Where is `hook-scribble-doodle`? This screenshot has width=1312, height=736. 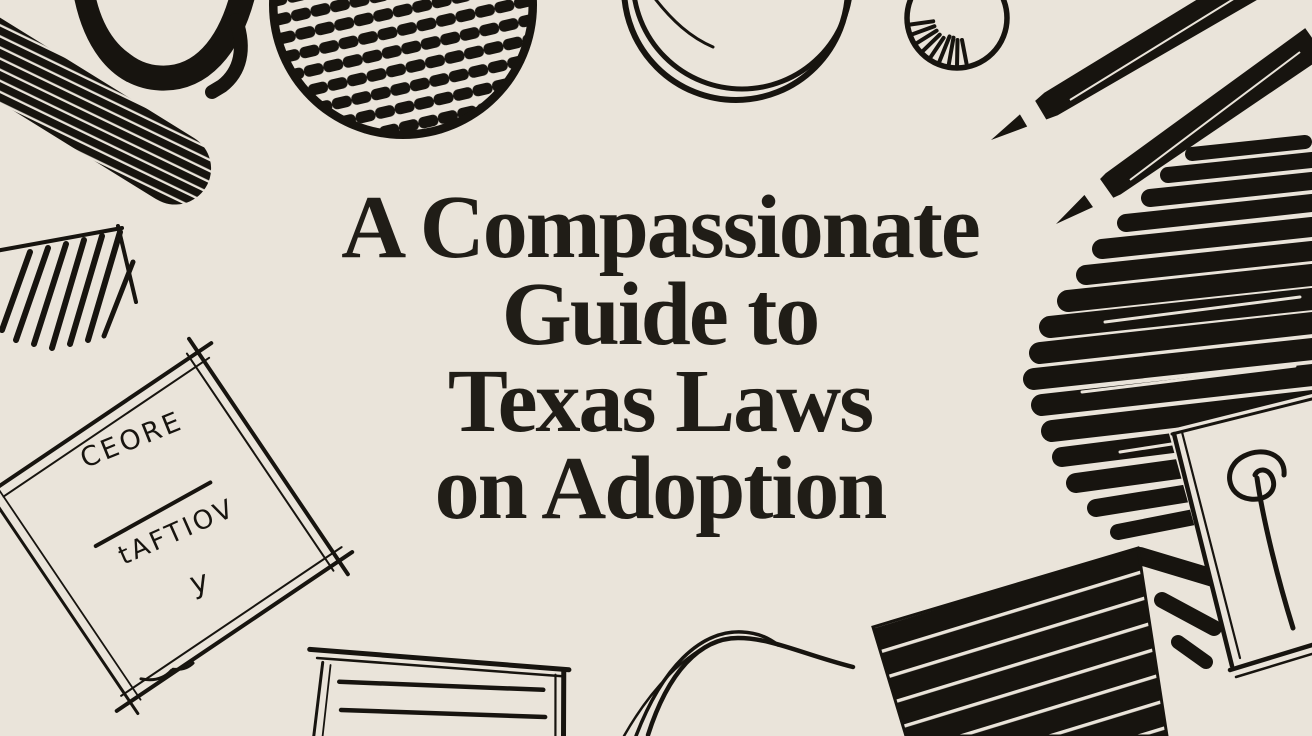 hook-scribble-doodle is located at coordinates (164, 49).